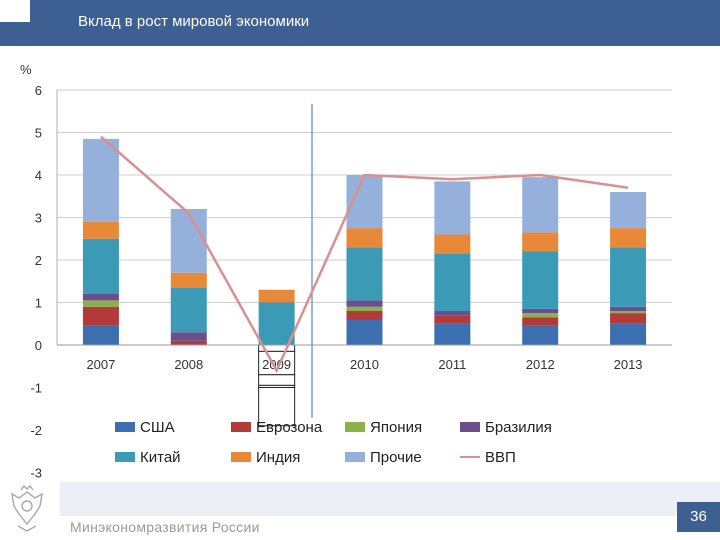 This screenshot has width=720, height=540. What do you see at coordinates (27, 508) in the screenshot?
I see `coat-of-arms-icon` at bounding box center [27, 508].